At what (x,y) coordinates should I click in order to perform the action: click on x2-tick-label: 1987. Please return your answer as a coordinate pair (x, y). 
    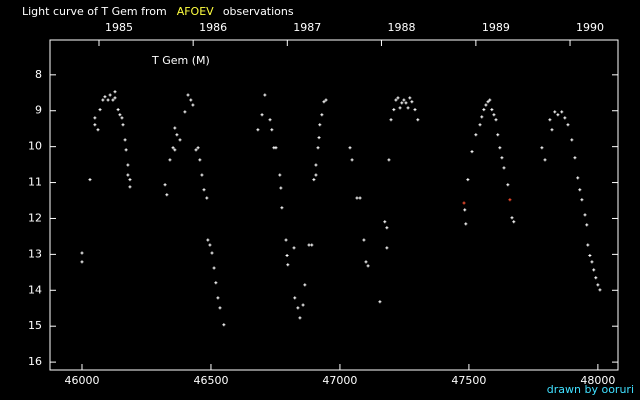
    Looking at the image, I should click on (307, 27).